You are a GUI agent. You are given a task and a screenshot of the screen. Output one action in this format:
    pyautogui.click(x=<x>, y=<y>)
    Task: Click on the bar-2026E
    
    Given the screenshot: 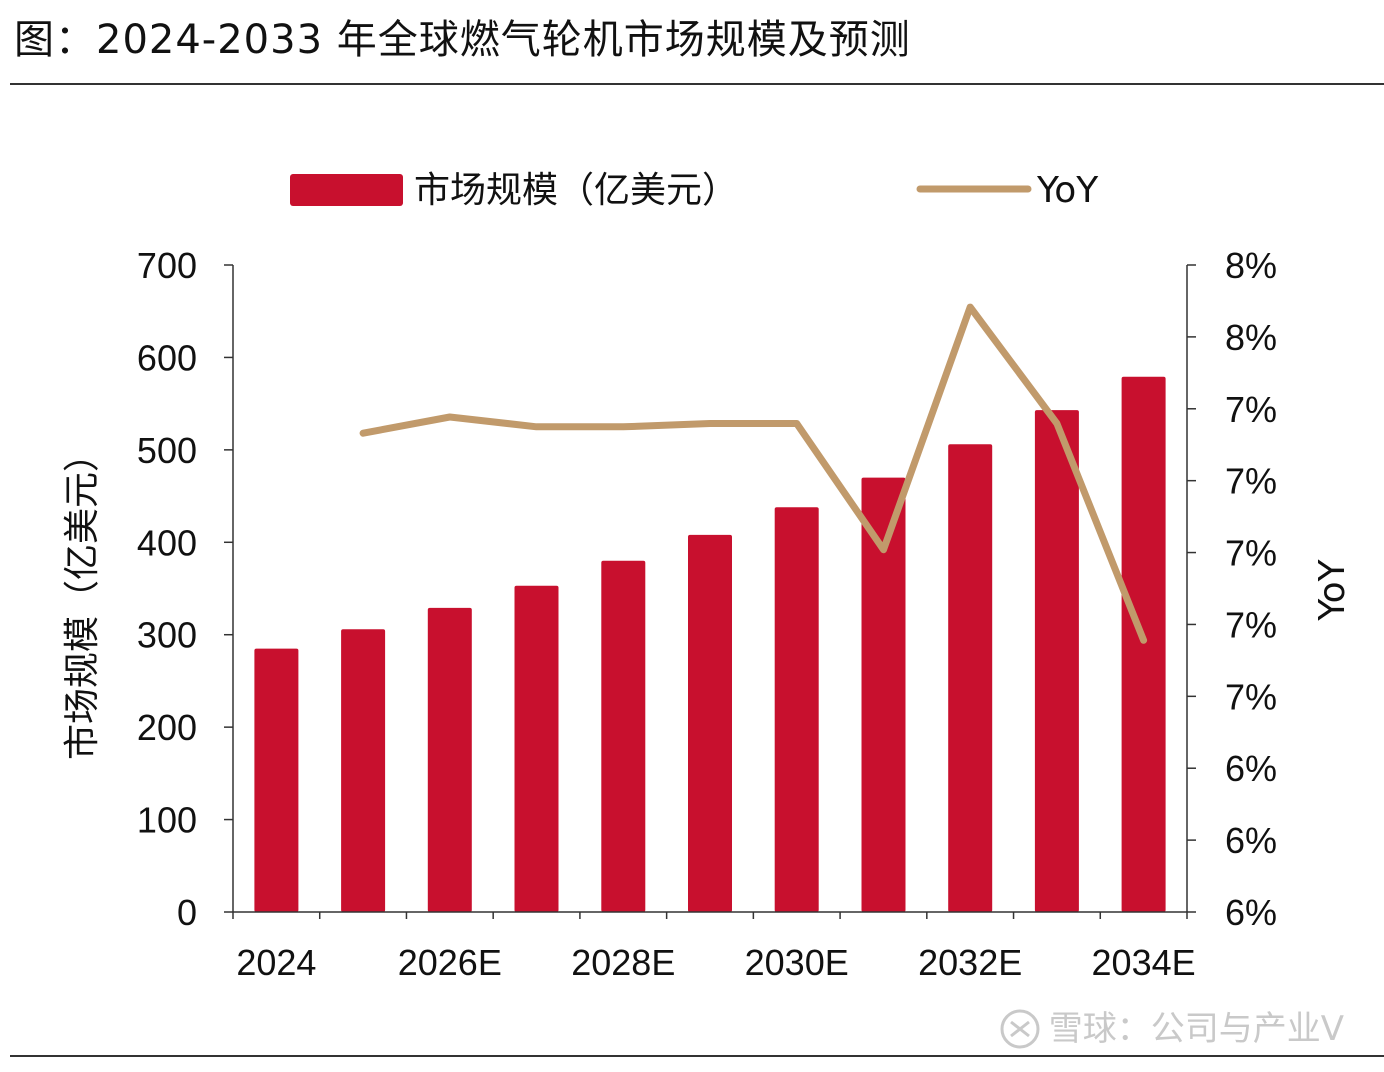 What is the action you would take?
    pyautogui.click(x=449, y=759)
    